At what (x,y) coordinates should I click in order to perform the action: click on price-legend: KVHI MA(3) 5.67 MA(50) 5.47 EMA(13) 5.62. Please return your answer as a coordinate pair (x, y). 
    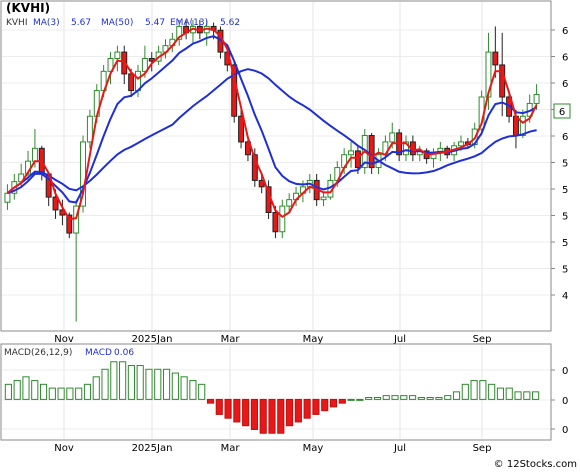
    Looking at the image, I should click on (123, 23).